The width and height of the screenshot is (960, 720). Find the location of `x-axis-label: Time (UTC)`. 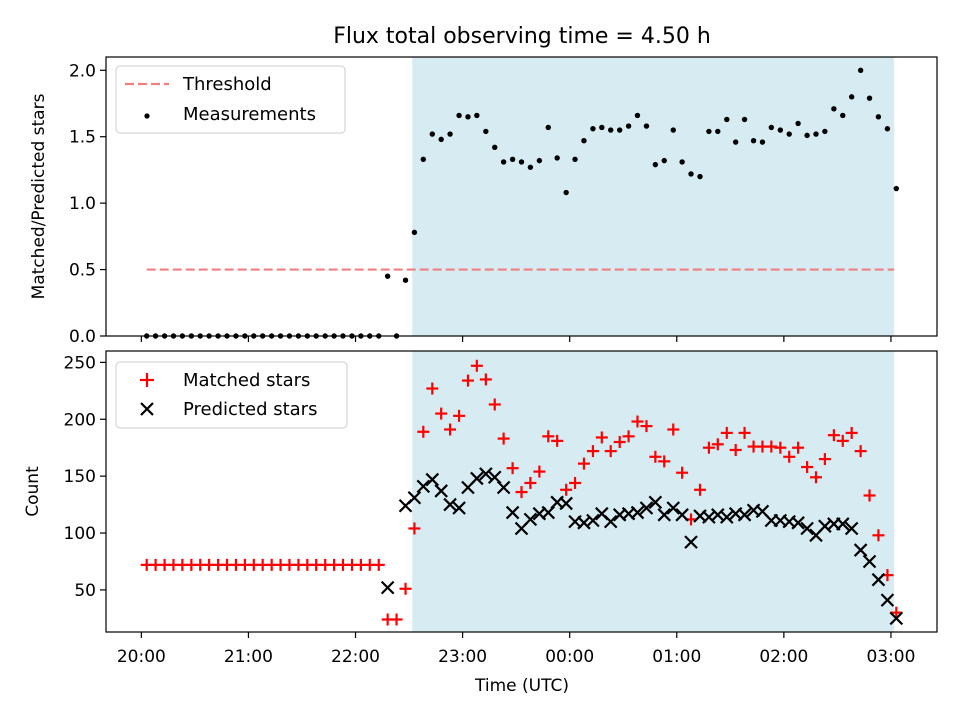

x-axis-label: Time (UTC) is located at coordinates (521, 686).